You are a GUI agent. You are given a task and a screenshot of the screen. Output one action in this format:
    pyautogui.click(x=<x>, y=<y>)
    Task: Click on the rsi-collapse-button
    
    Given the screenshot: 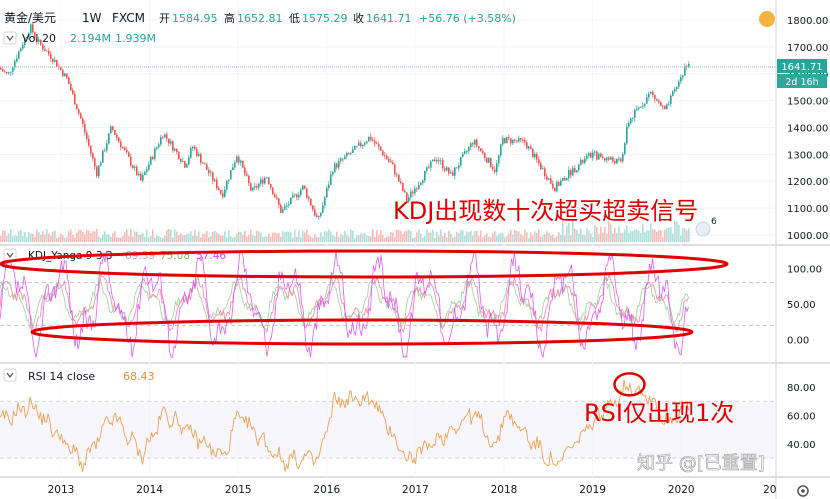 What is the action you would take?
    pyautogui.click(x=10, y=375)
    